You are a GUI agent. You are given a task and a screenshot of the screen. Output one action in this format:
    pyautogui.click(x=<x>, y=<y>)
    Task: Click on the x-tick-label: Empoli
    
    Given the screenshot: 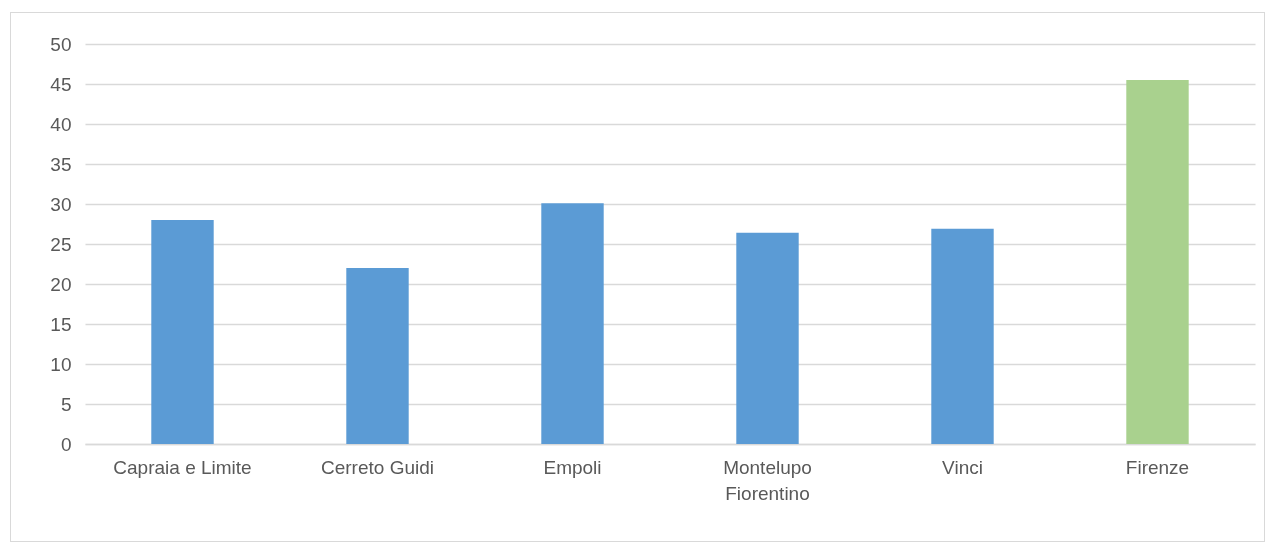 What is the action you would take?
    pyautogui.click(x=572, y=467)
    